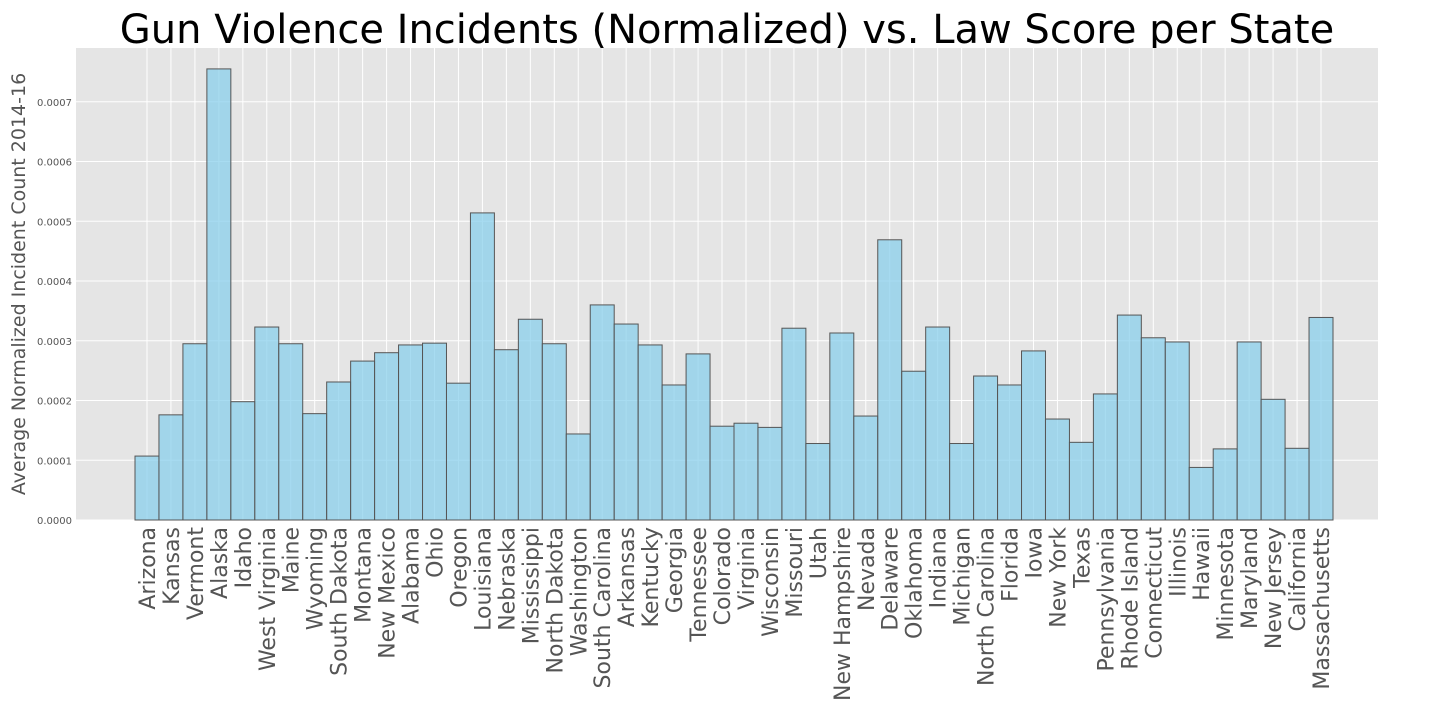  What do you see at coordinates (1011, 564) in the screenshot?
I see `x-tick-label: Florida` at bounding box center [1011, 564].